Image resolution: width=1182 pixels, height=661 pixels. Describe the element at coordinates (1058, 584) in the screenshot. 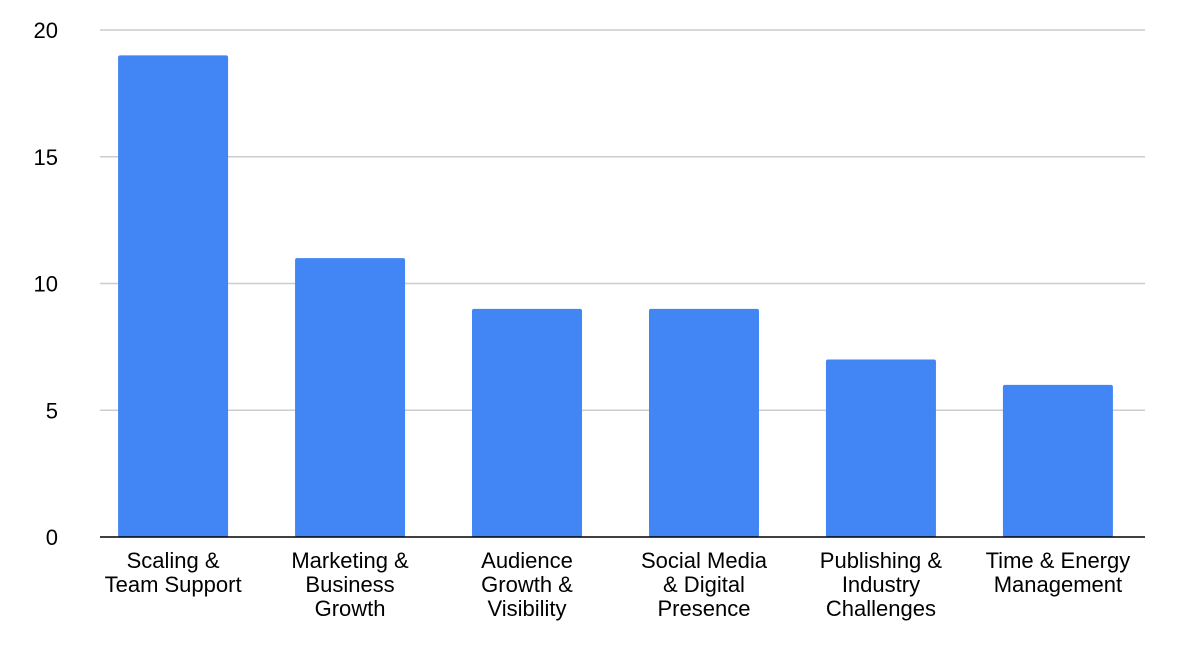

I see `x-category-label-line: Management` at that location.